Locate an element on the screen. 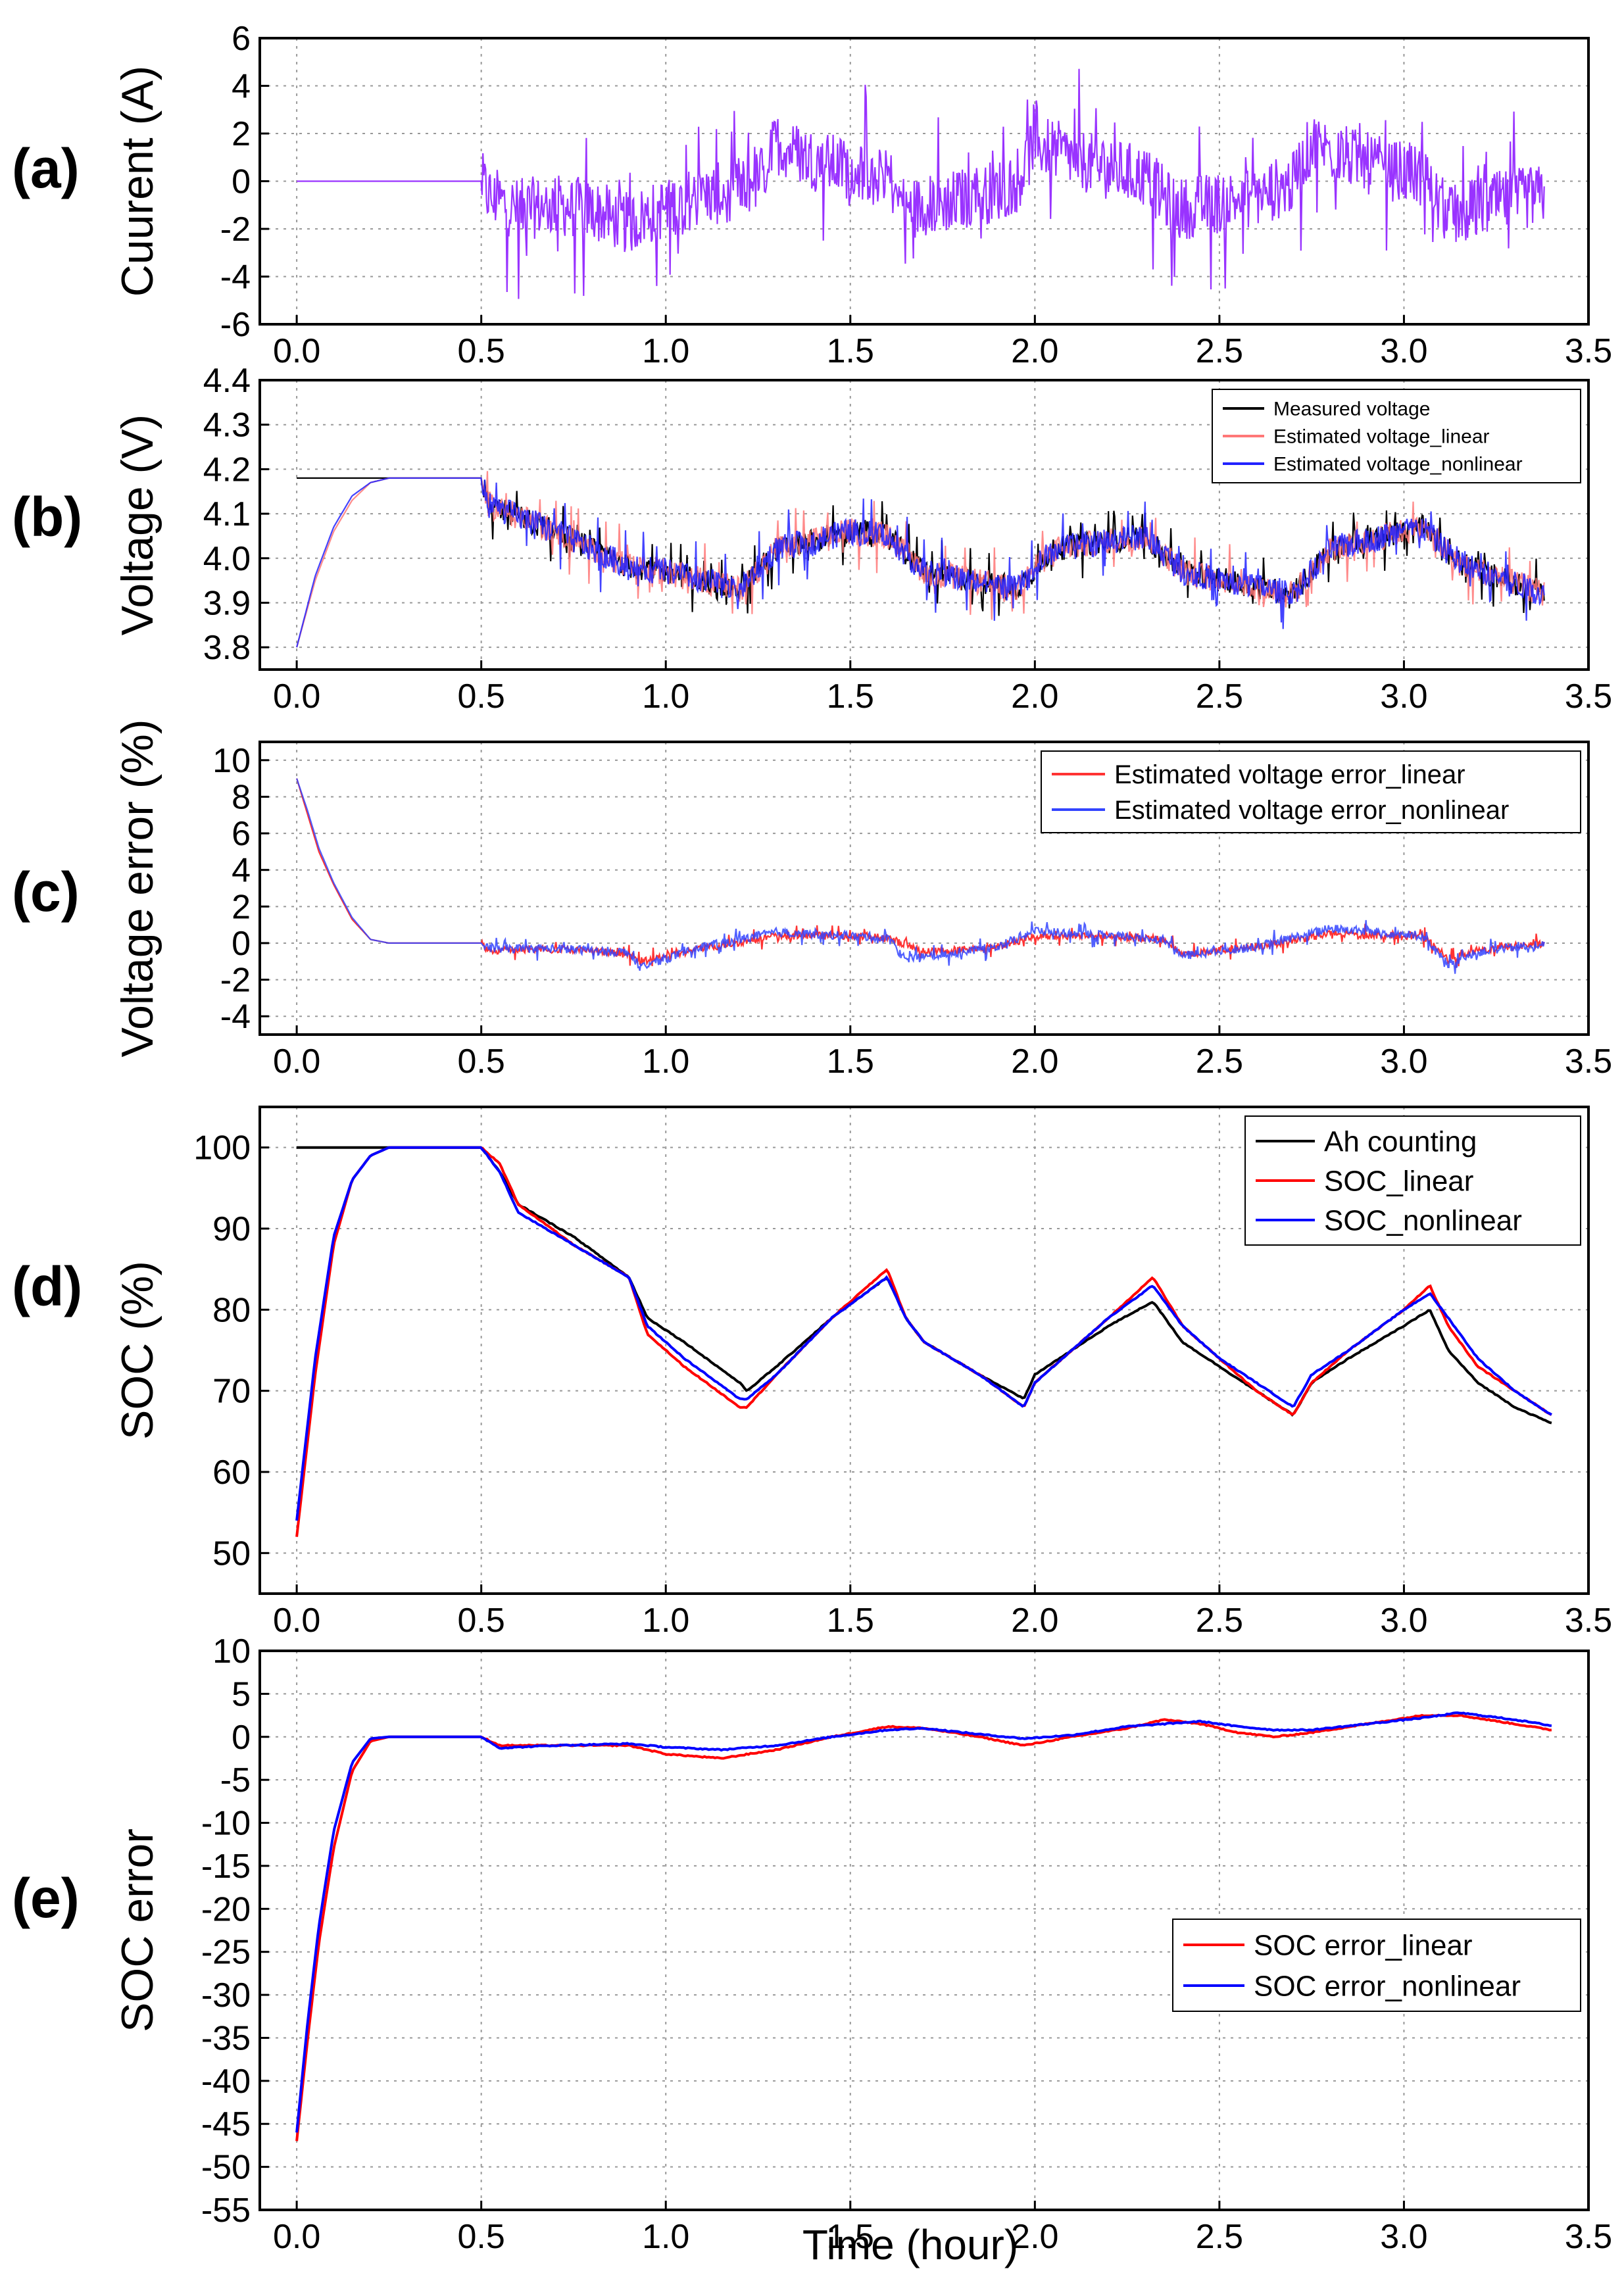 Image resolution: width=1624 pixels, height=2275 pixels. panel-label: (d) is located at coordinates (47, 1286).